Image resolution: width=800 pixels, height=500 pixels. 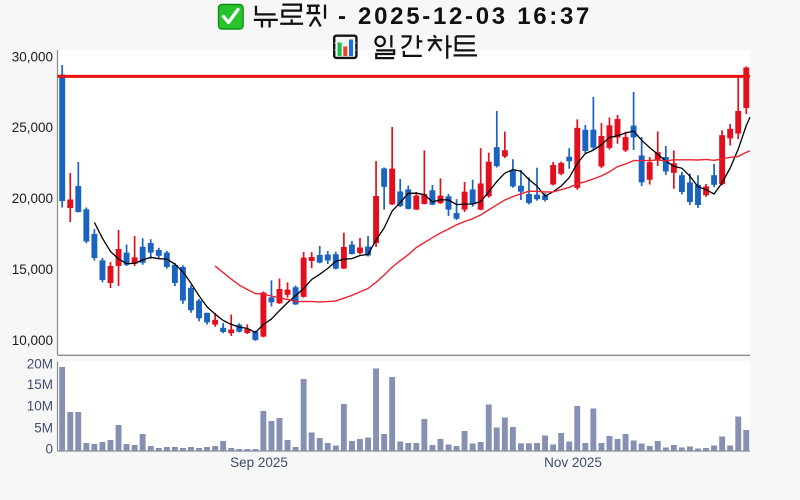 I want to click on svg-text: Nov 2025, so click(x=573, y=462).